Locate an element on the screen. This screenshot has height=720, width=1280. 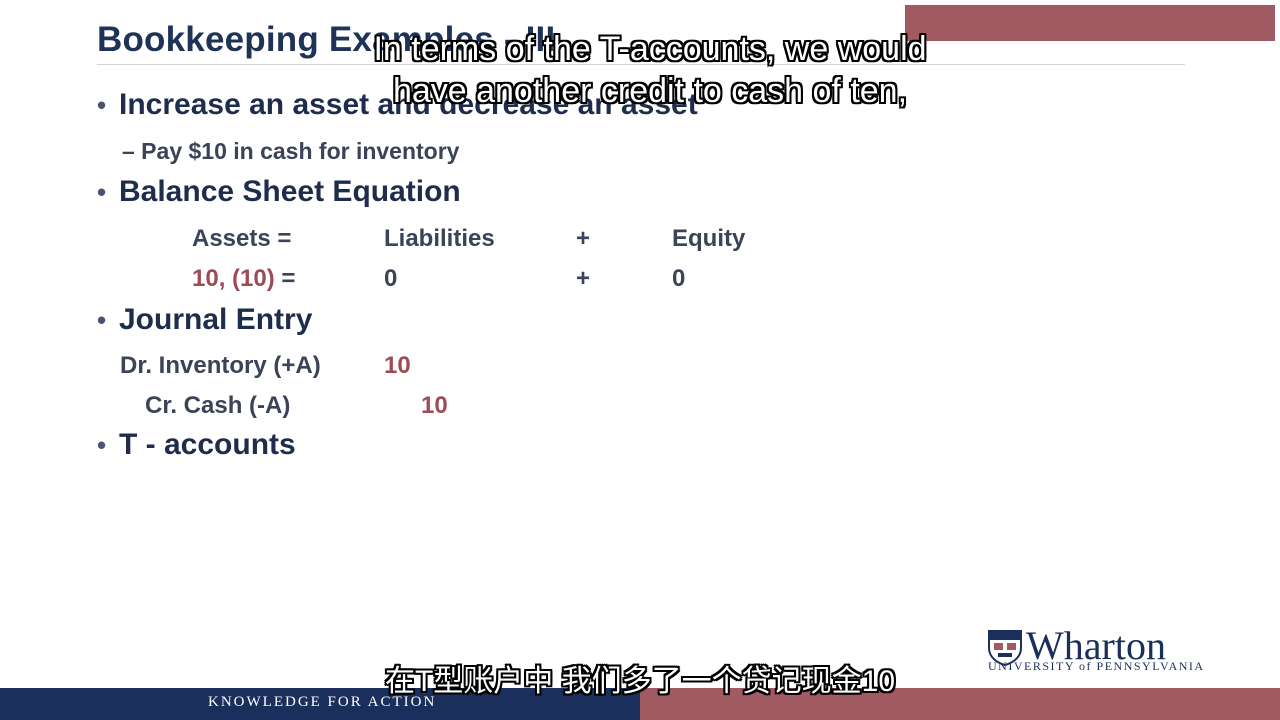
footer-tagline: KNOWLEDGE FOR ACTION is located at coordinates (322, 702).